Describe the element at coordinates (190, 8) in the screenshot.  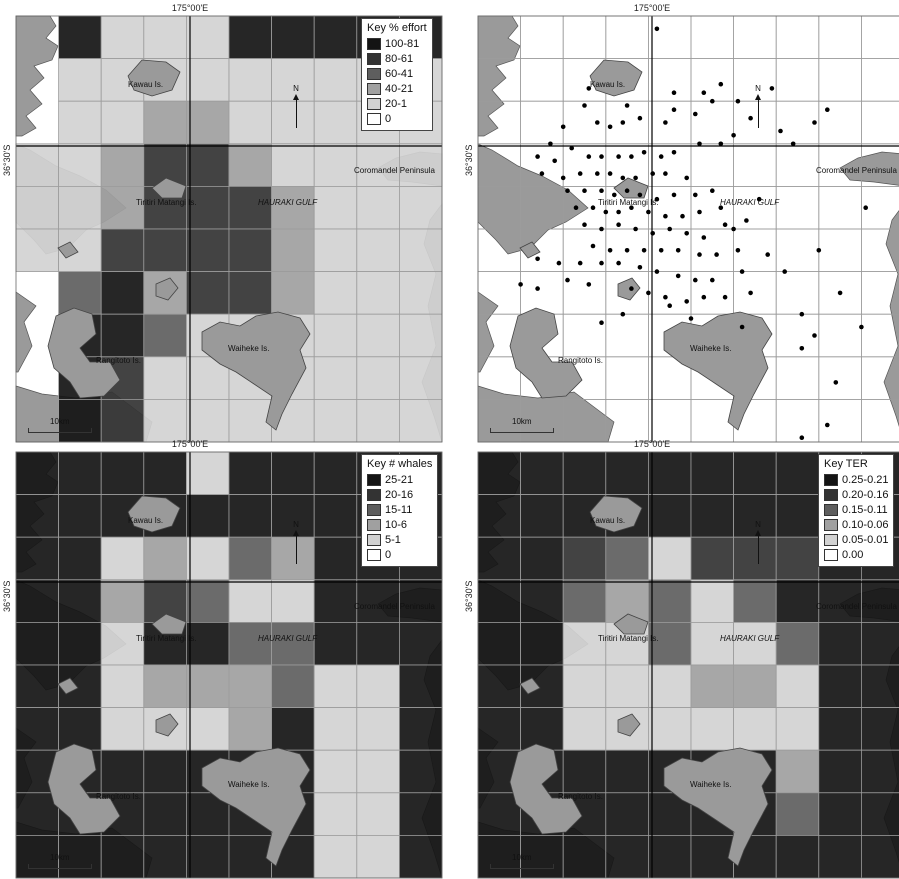
I see `longitude-label: 175°00'E` at that location.